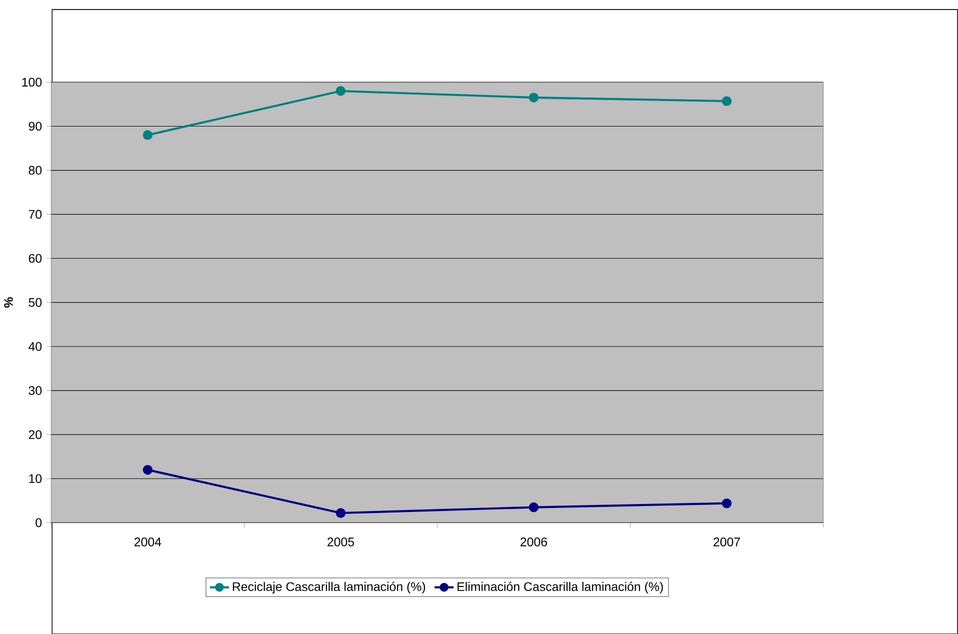 Image resolution: width=958 pixels, height=634 pixels. I want to click on x-tick-label: 2006, so click(534, 541).